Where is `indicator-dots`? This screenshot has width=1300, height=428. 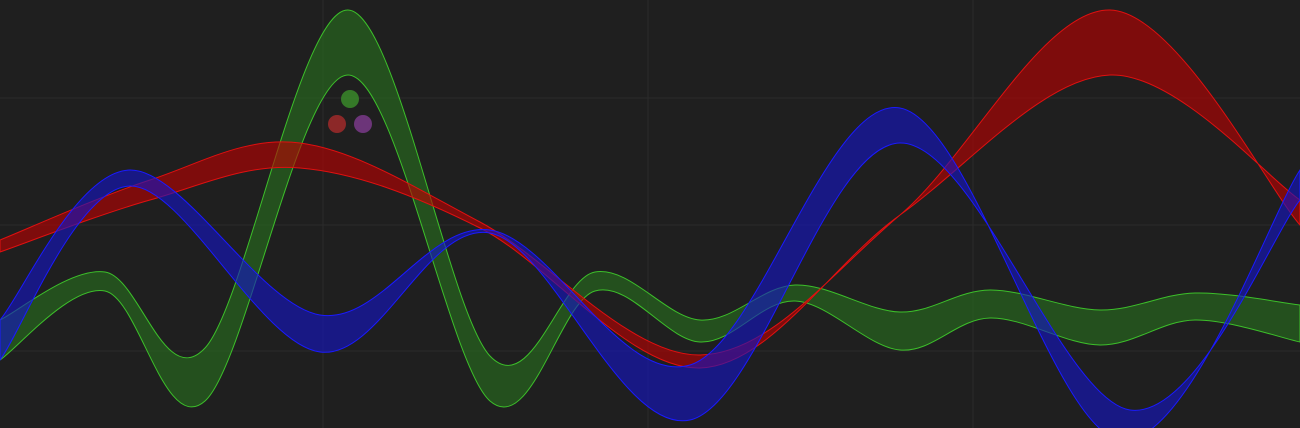
indicator-dots is located at coordinates (350, 111).